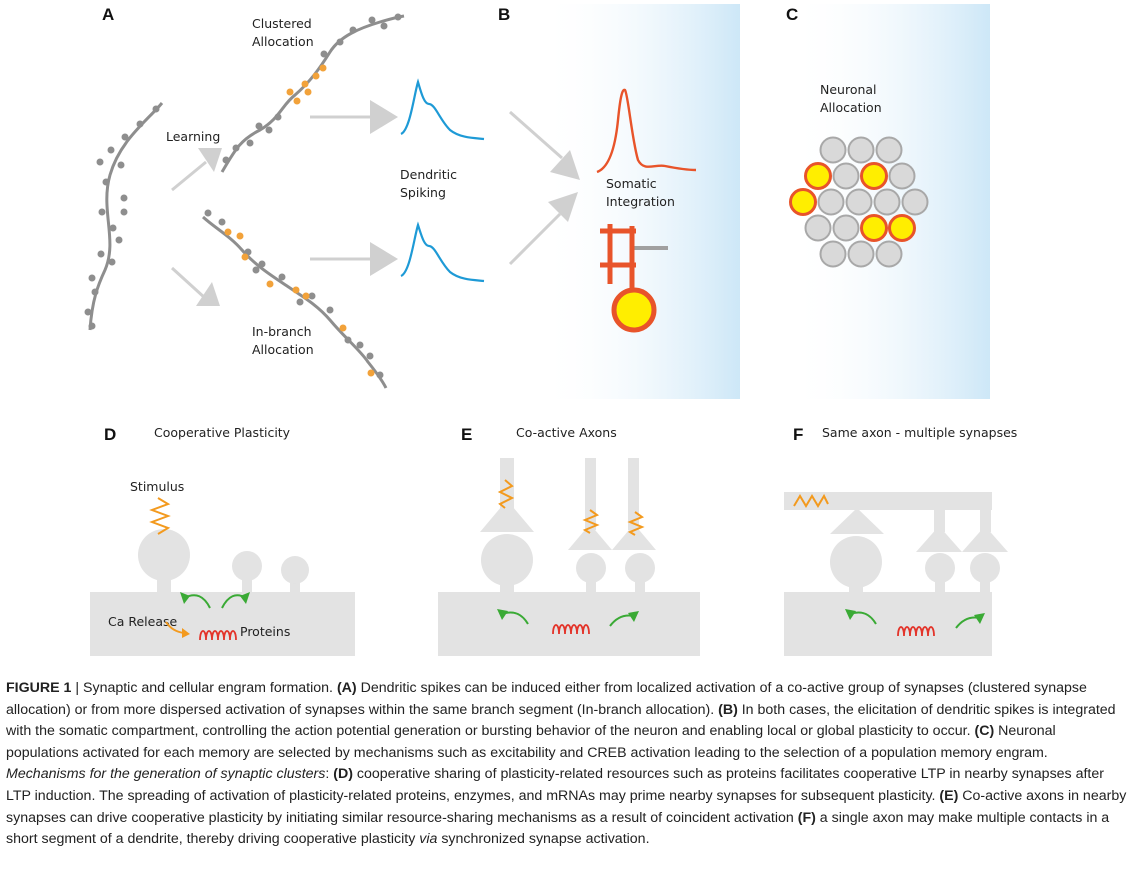 The image size is (1134, 872). Describe the element at coordinates (157, 486) in the screenshot. I see `stimulus-label: Stimulus` at that location.